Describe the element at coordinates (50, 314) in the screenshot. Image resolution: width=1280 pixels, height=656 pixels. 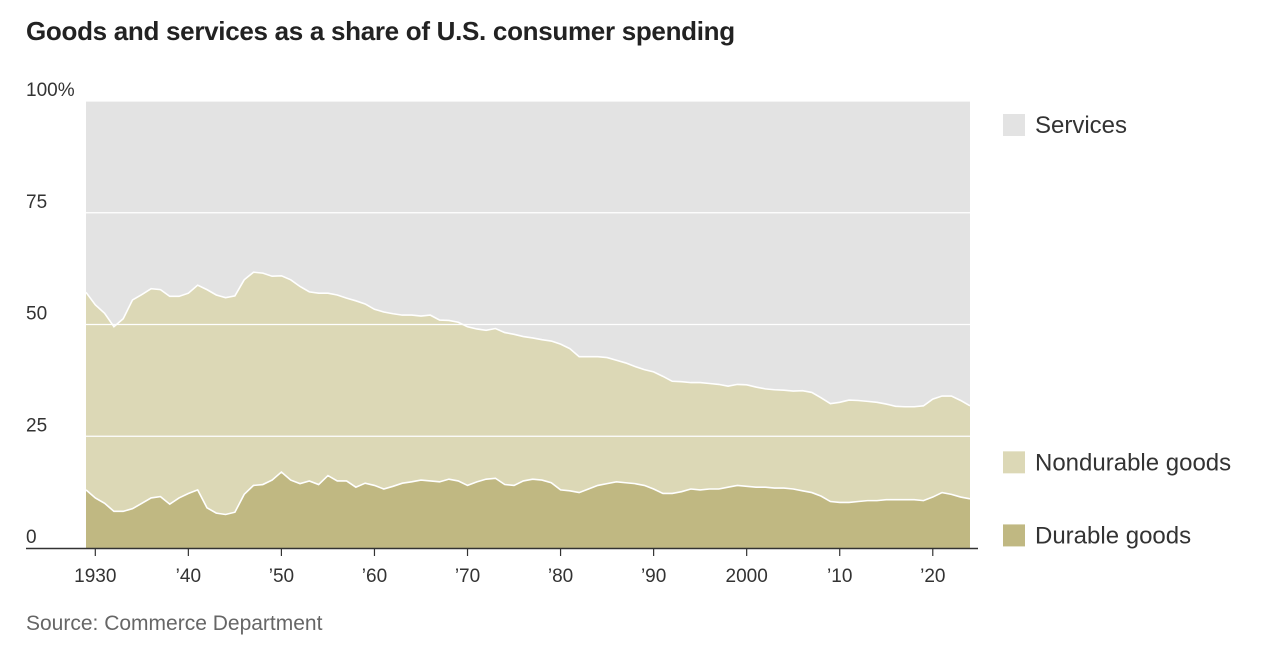
I see `y-axis-ticks: 100% 75 50 25 0` at that location.